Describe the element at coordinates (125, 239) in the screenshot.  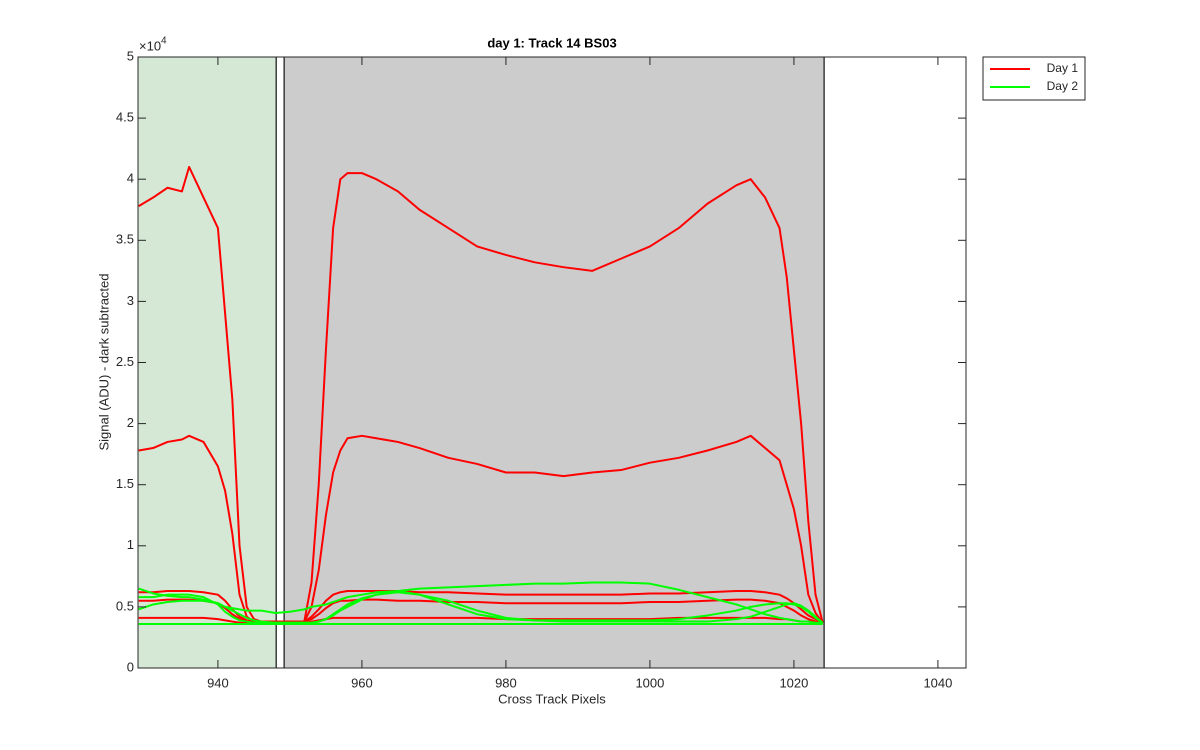
I see `y-tick-label: 3.5` at that location.